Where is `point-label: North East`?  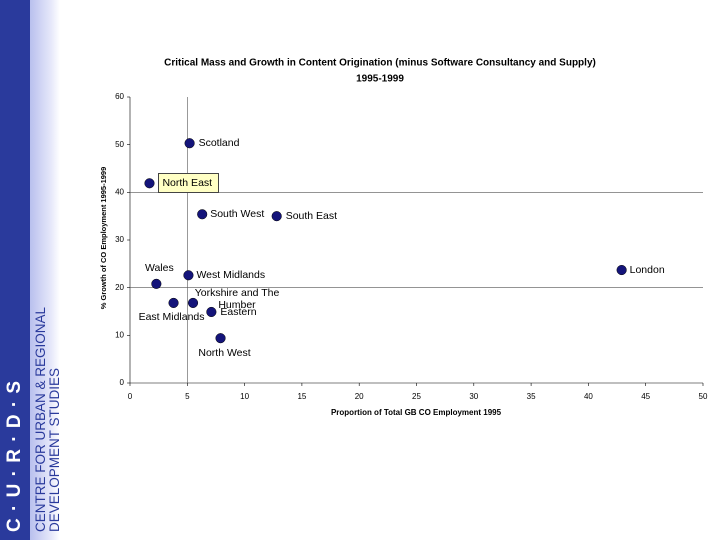
point-label: North East is located at coordinates (189, 183).